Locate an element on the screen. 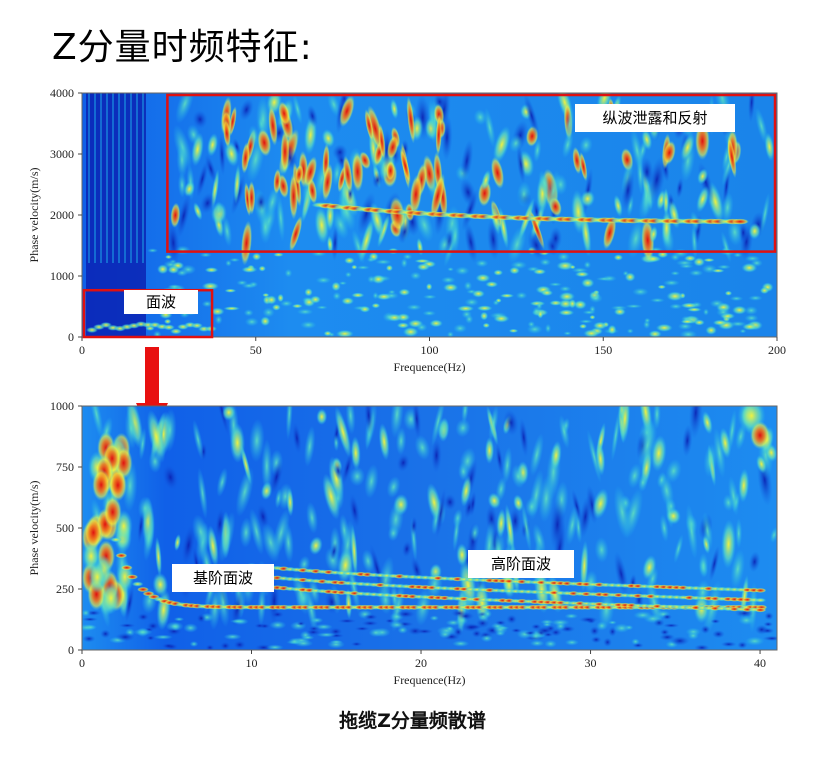 The height and width of the screenshot is (762, 825). y-tick-label: 500 is located at coordinates (65, 528).